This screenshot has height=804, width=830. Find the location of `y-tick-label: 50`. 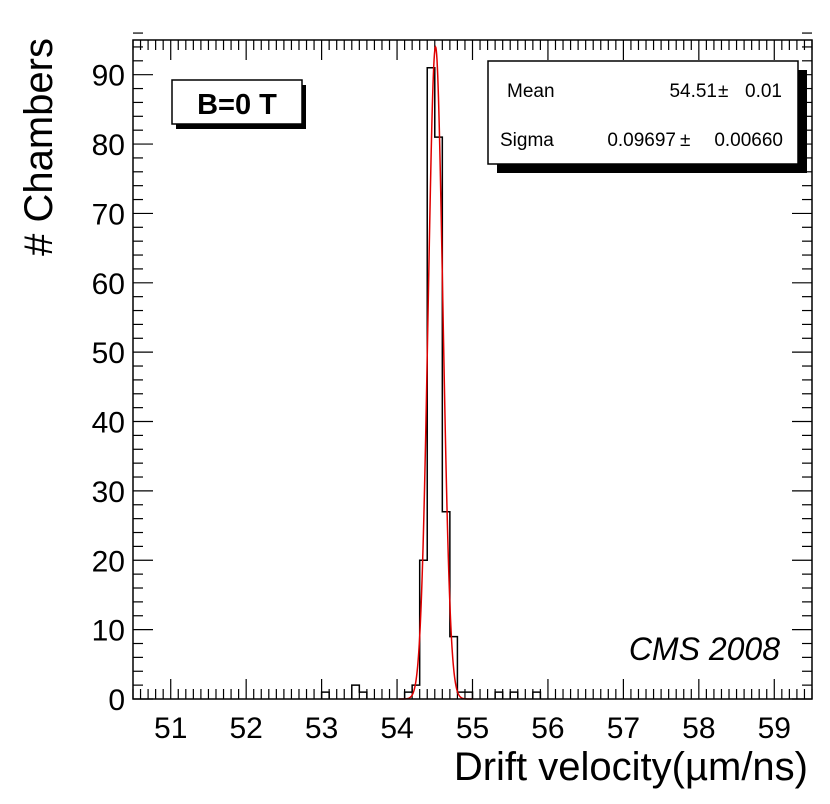

y-tick-label: 50 is located at coordinates (108, 353).